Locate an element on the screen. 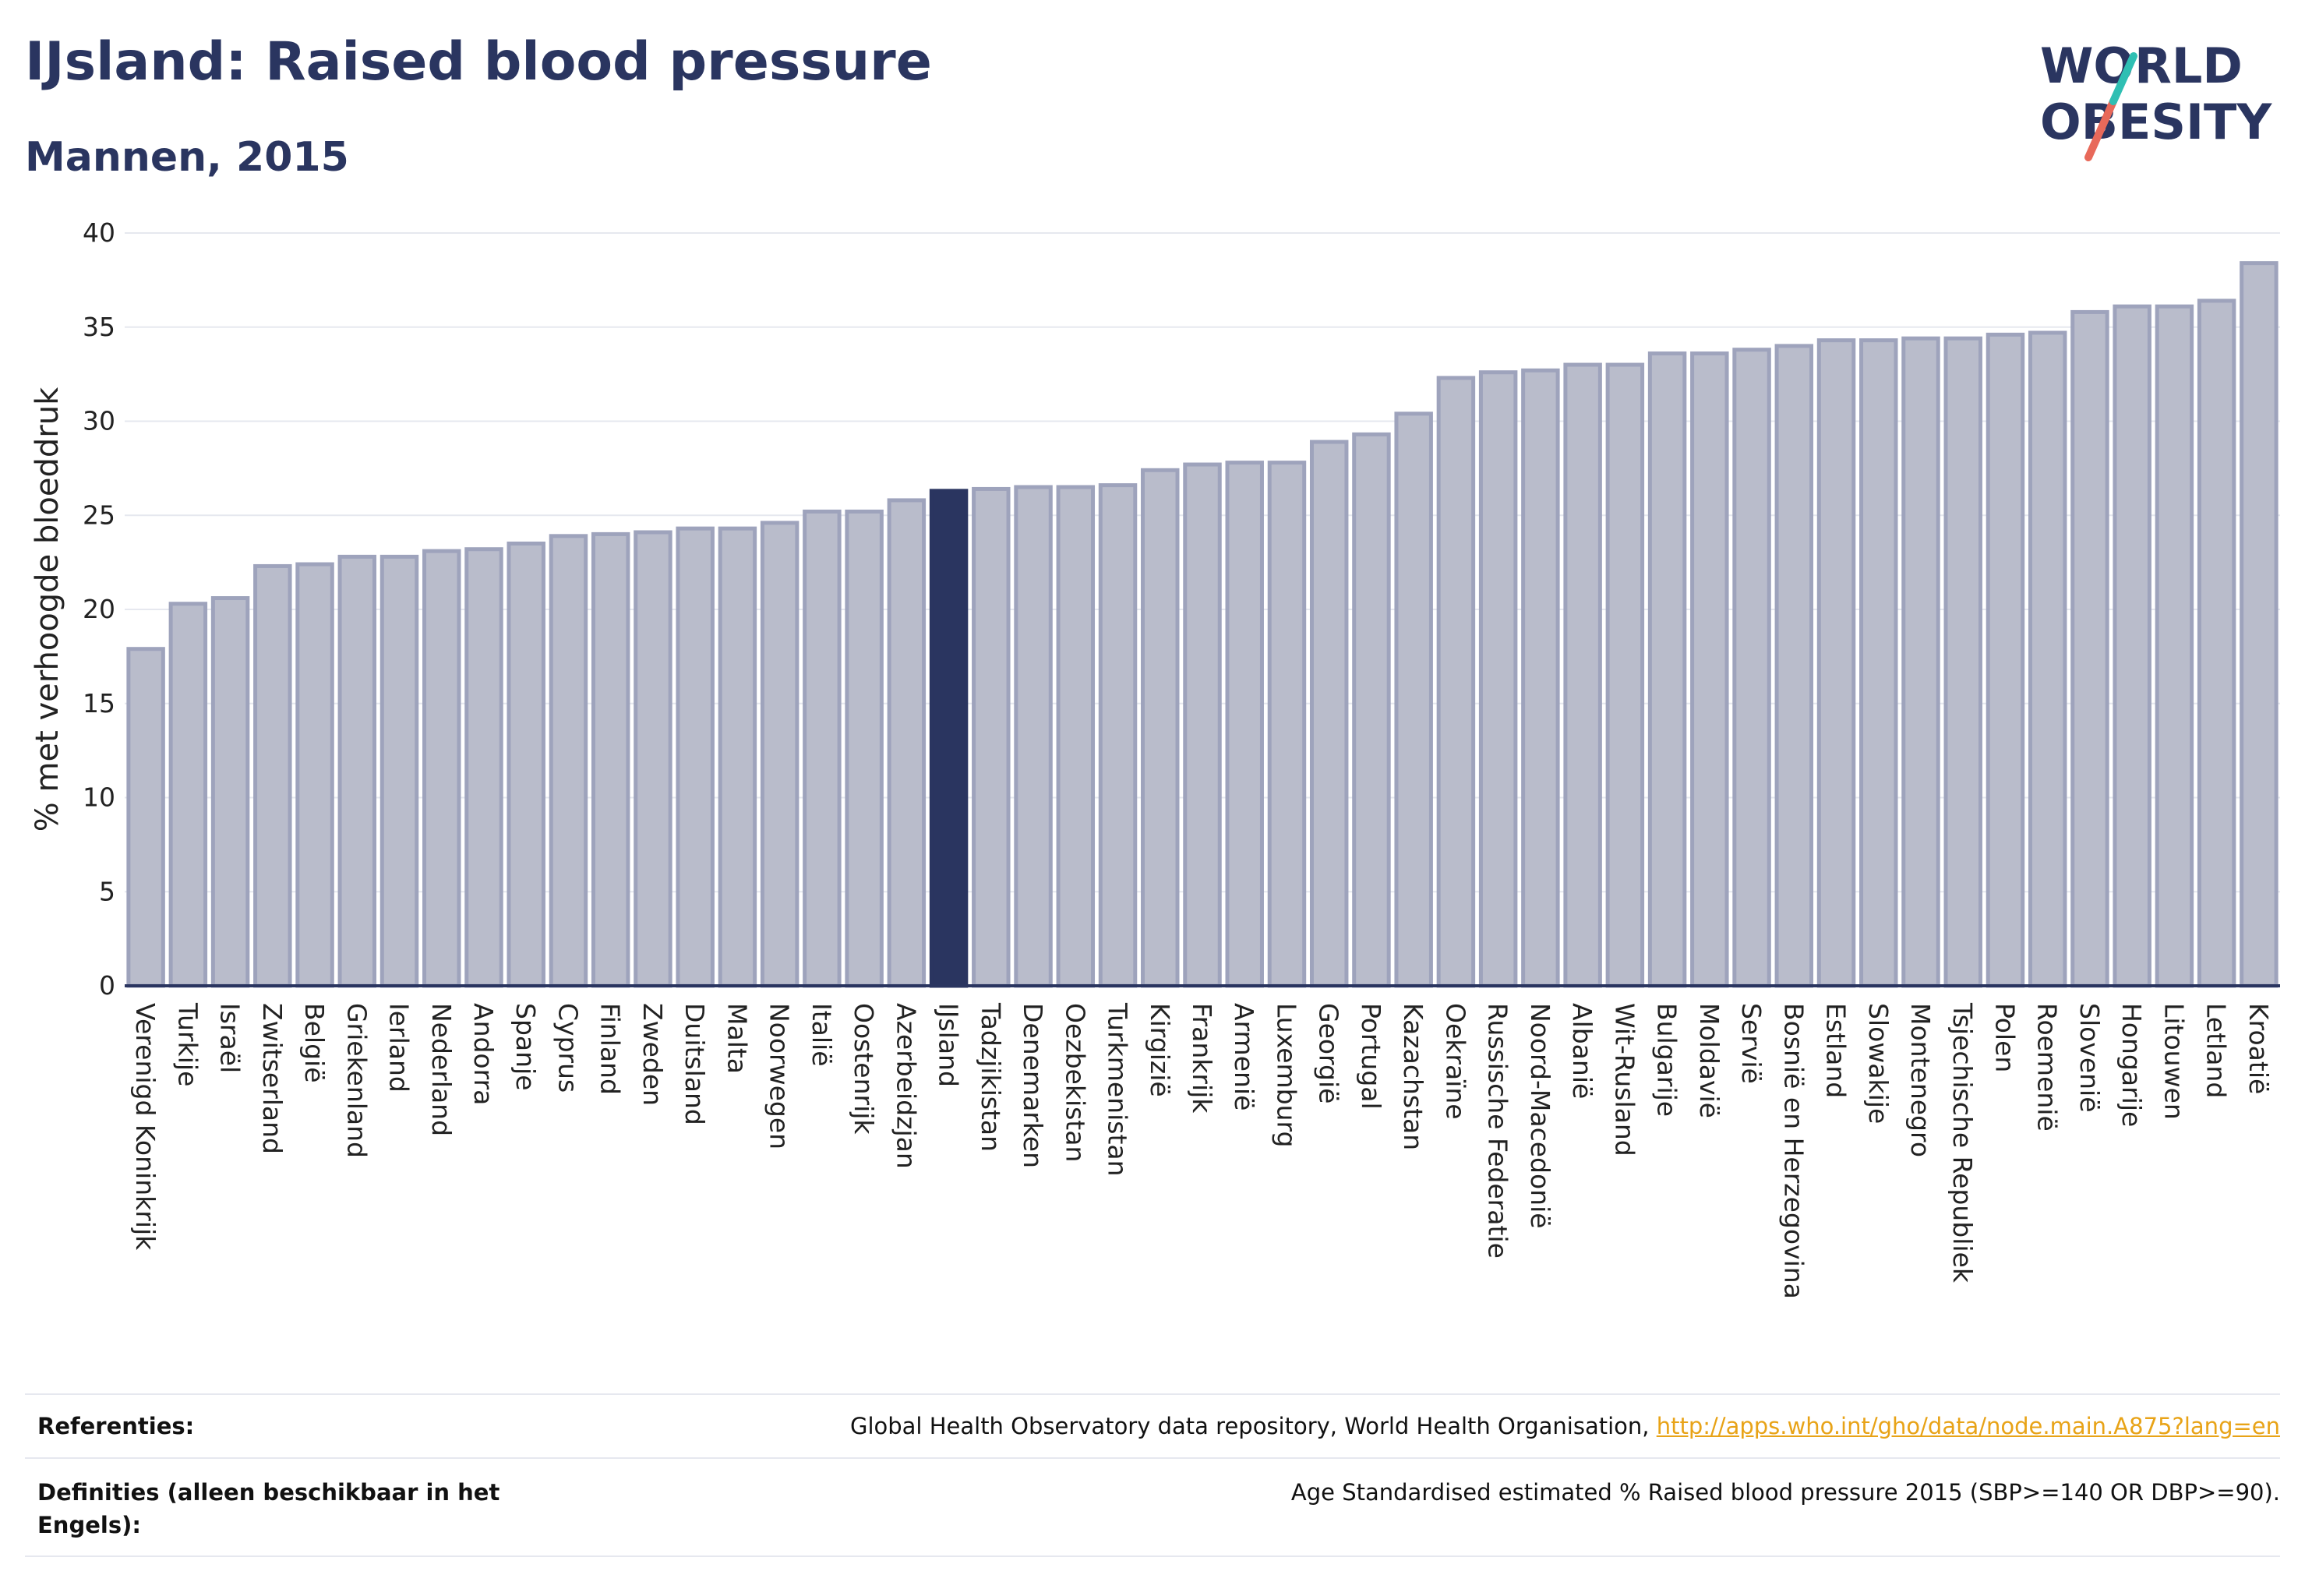 The height and width of the screenshot is (1596, 2305). y-tick-label: 40 is located at coordinates (99, 232).